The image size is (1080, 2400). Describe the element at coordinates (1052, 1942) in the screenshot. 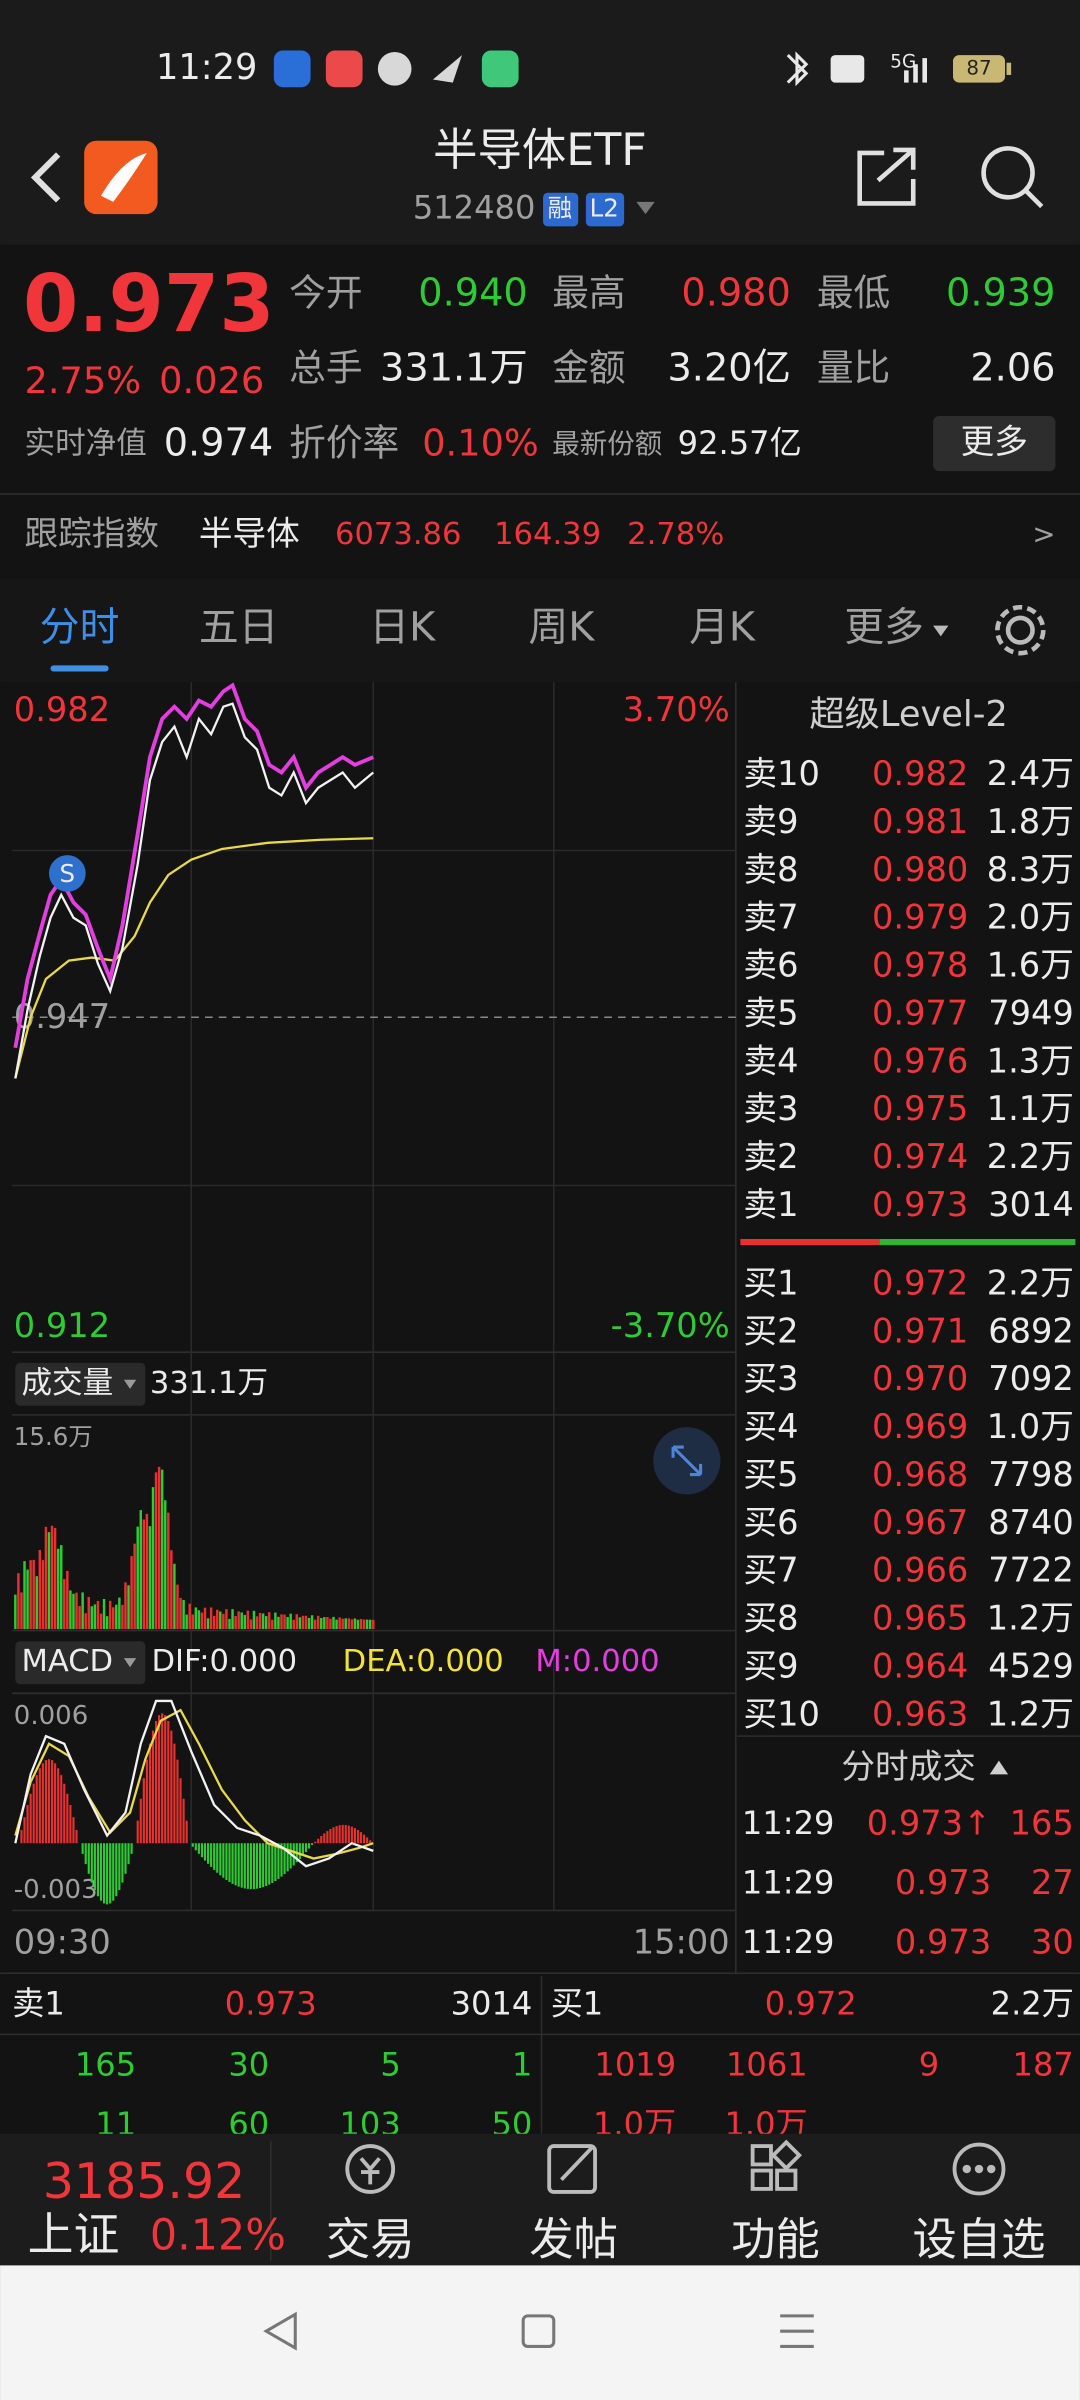

I see `trade-volume: 30` at that location.